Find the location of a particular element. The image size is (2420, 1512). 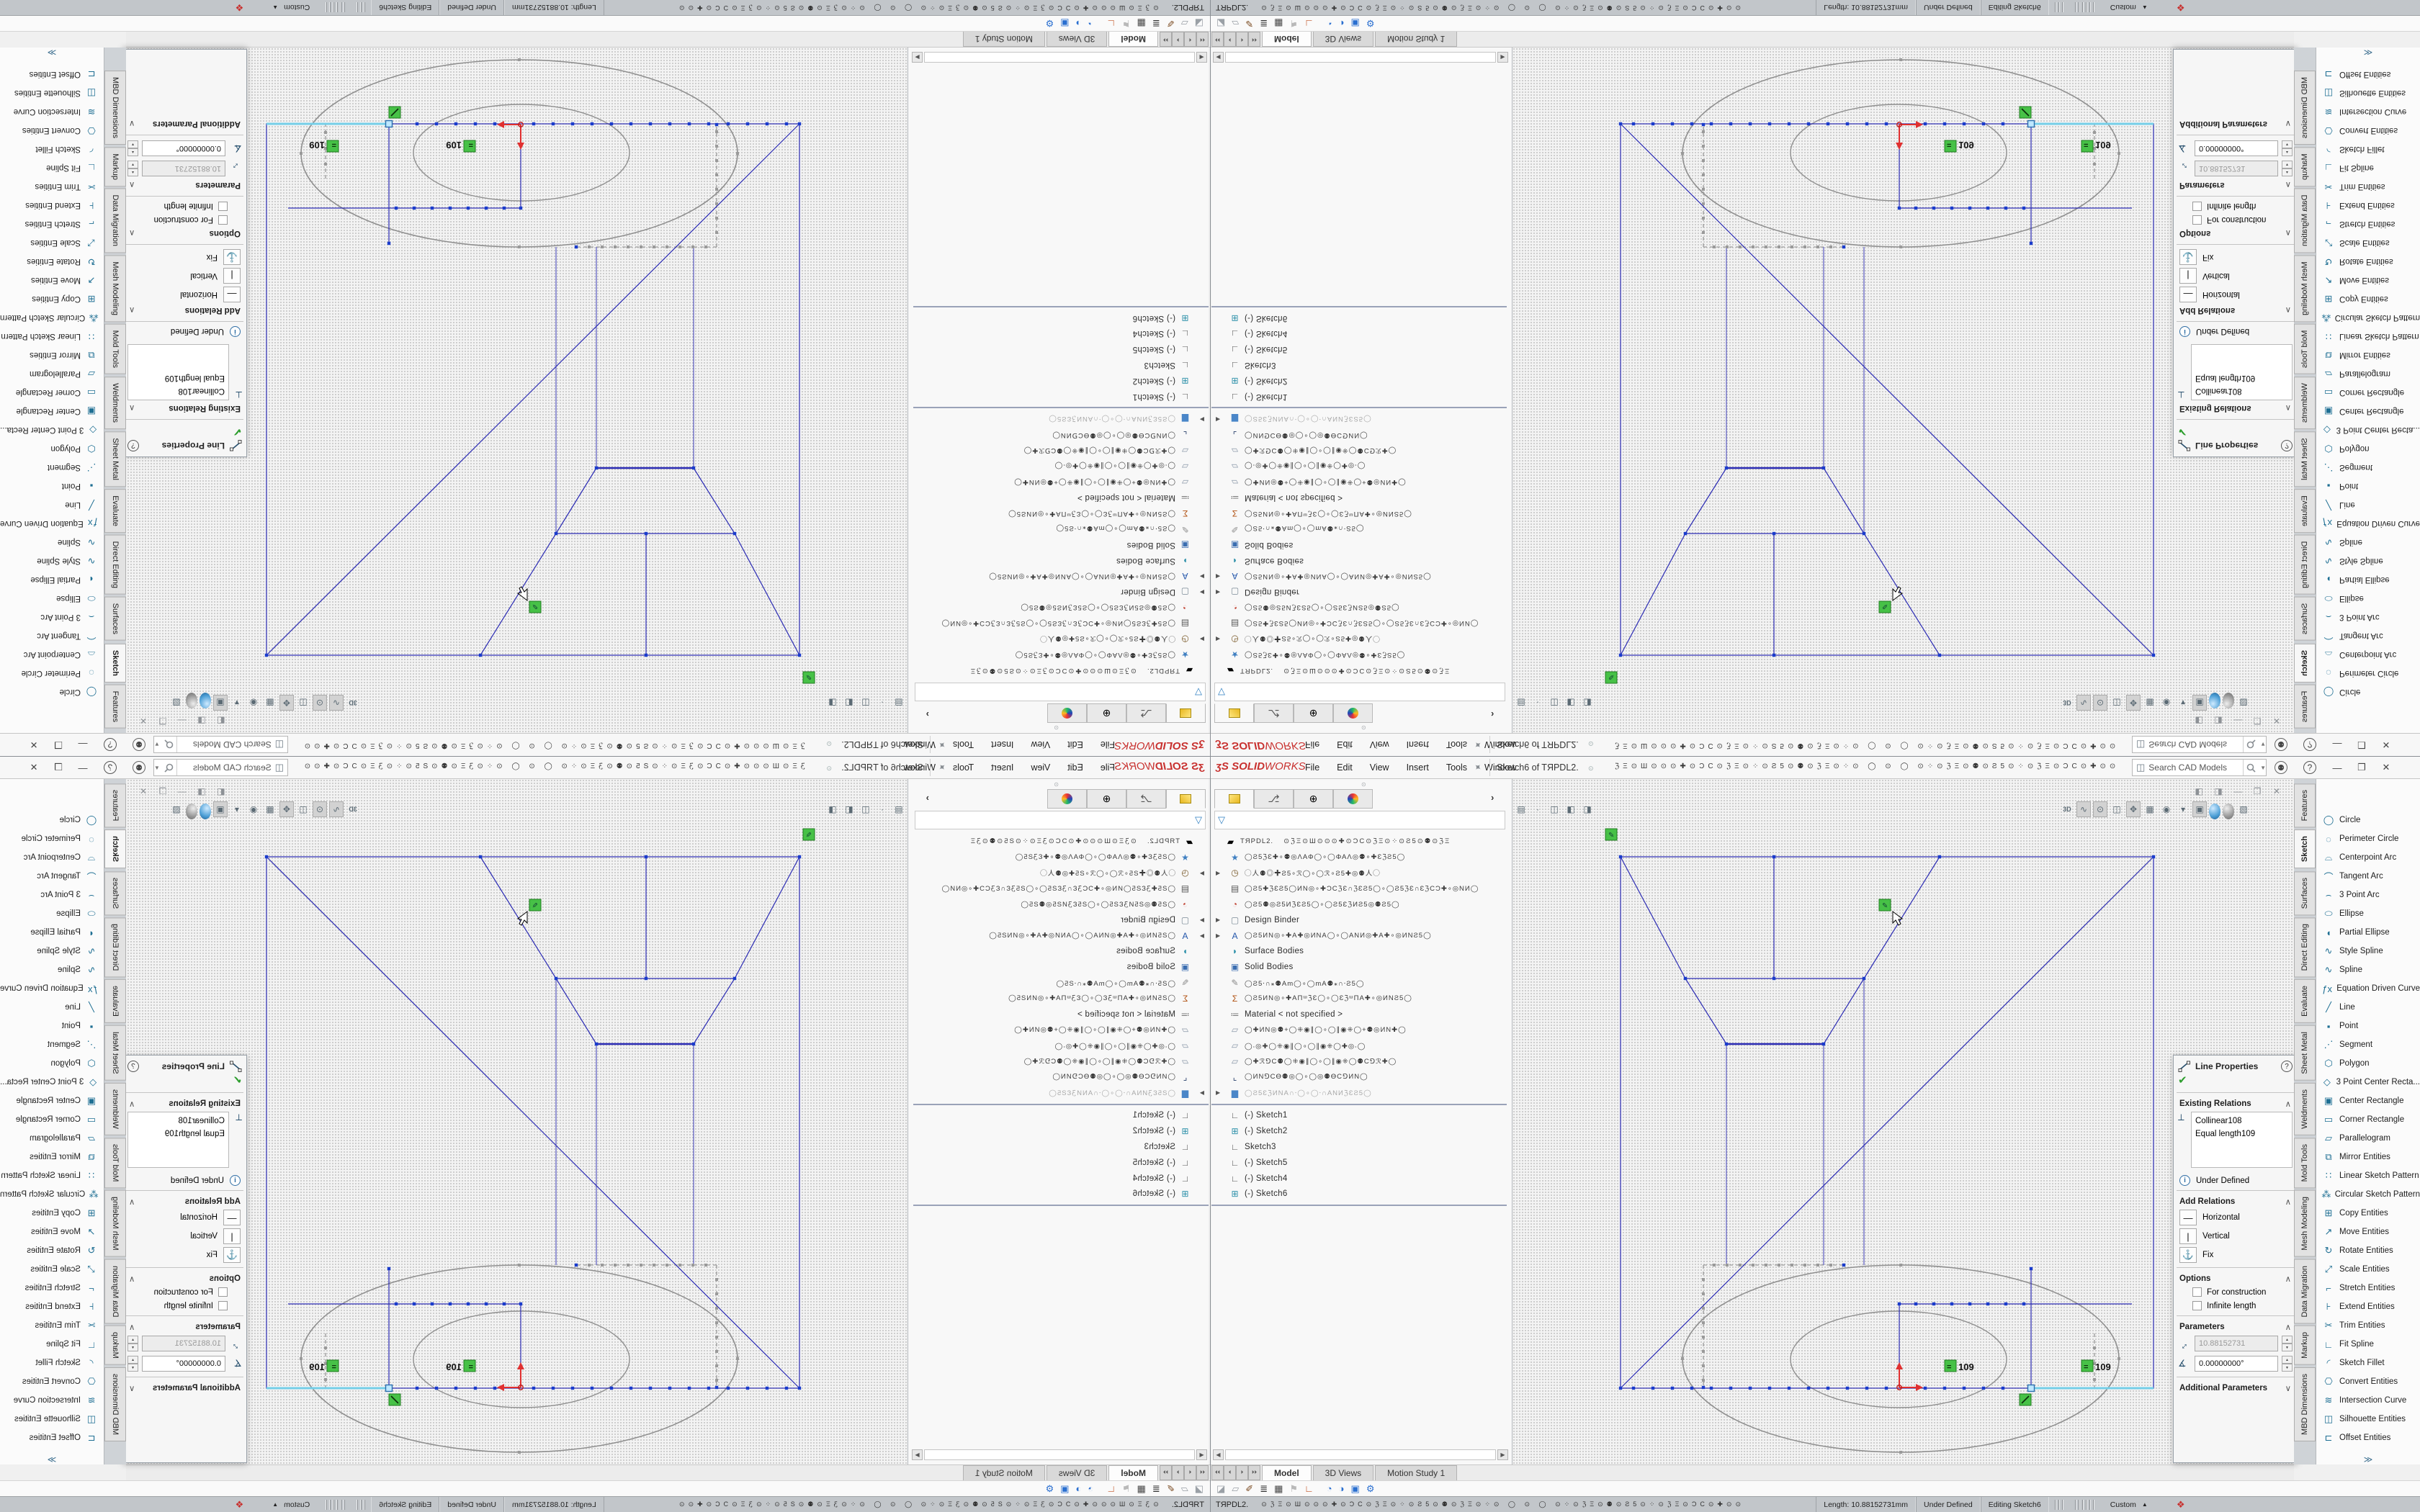

tree-row: ▱ ◯✚ℛ⅁Ϲ⚉◯⁜◉∥◯∘◯∥◉⁜◯⚉Ϲ⅁ℛ✚◯ is located at coordinates (1061, 1061).